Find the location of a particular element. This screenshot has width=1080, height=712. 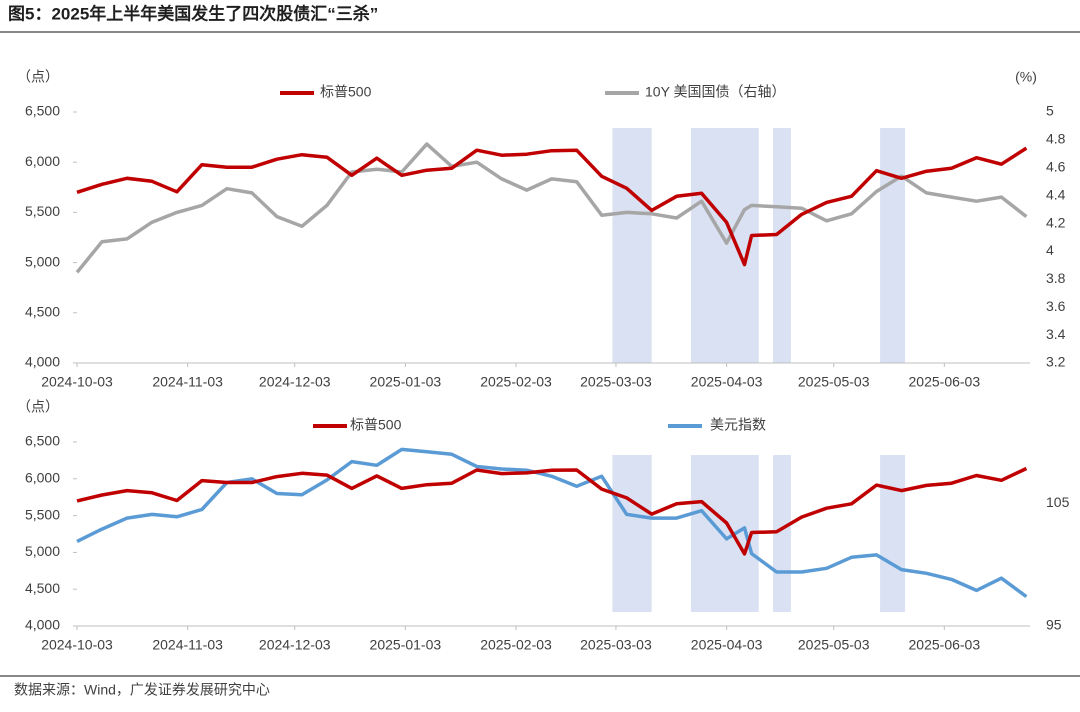

y2-tick-label: 4.2 is located at coordinates (1056, 222).